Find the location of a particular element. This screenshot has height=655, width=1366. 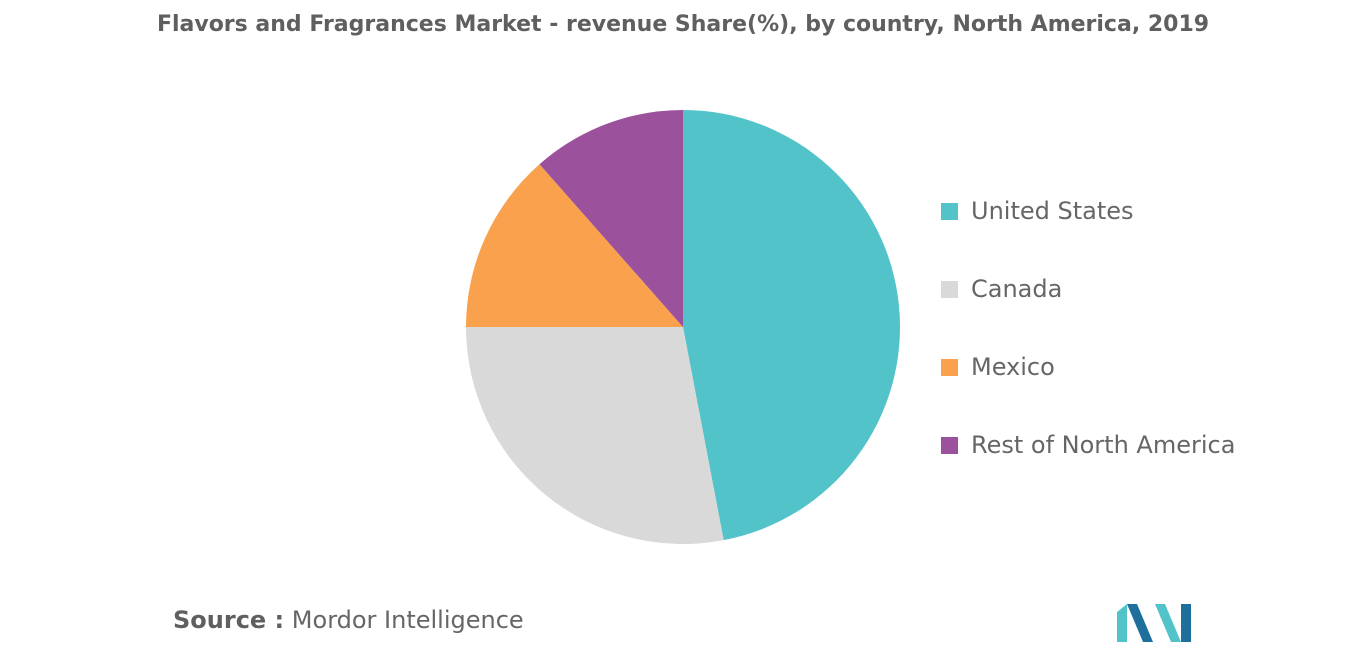

legend-label: Rest of North America is located at coordinates (1103, 445).